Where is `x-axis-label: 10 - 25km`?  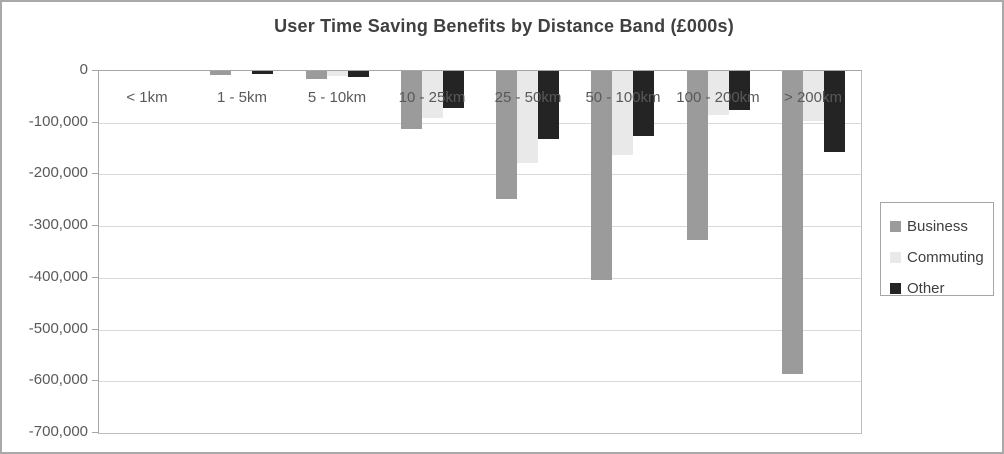
x-axis-label: 10 - 25km is located at coordinates (432, 97).